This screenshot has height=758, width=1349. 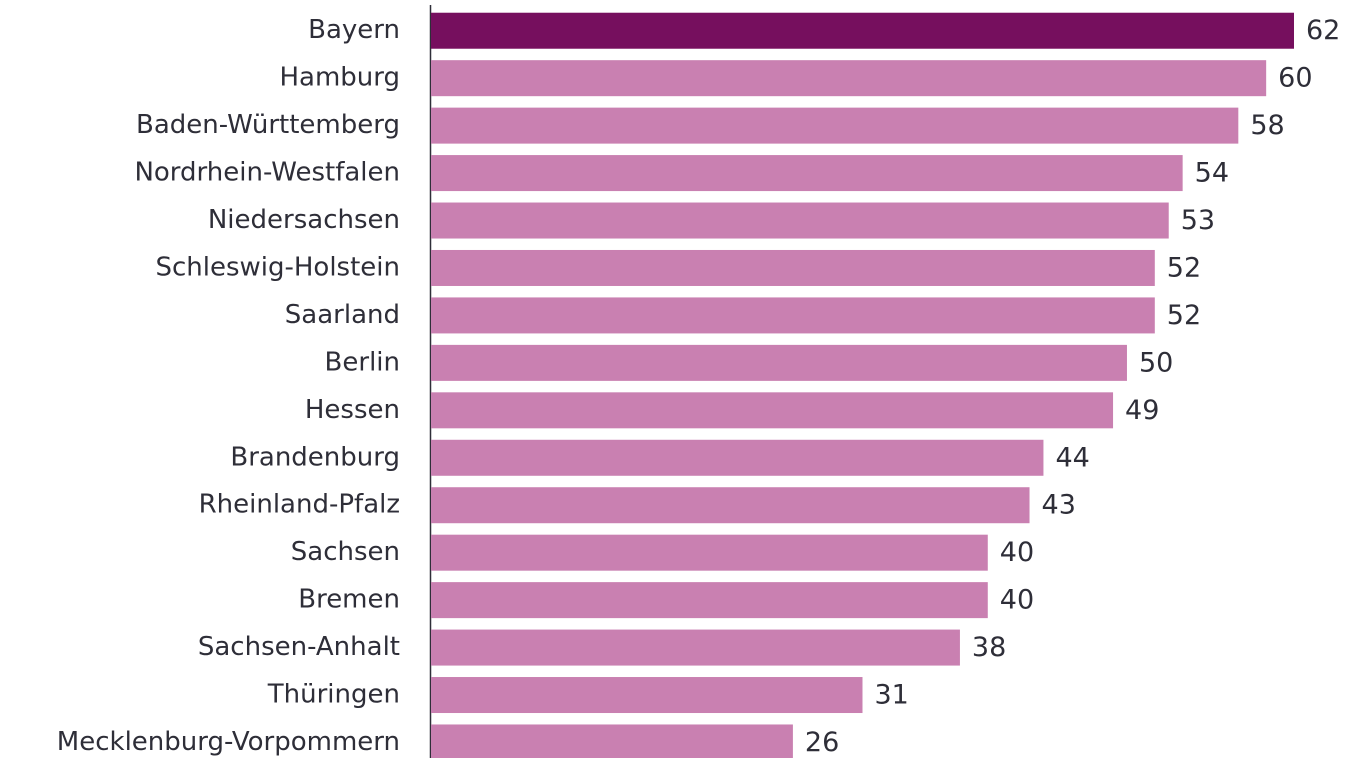 I want to click on value-label: 60, so click(x=1295, y=78).